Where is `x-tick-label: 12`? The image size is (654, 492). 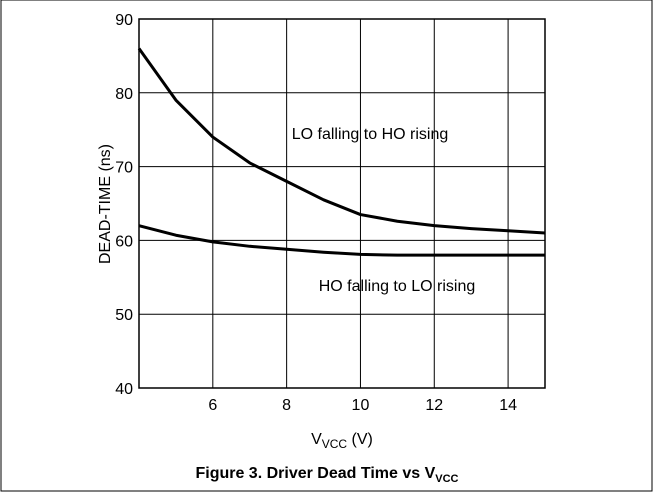
x-tick-label: 12 is located at coordinates (434, 405).